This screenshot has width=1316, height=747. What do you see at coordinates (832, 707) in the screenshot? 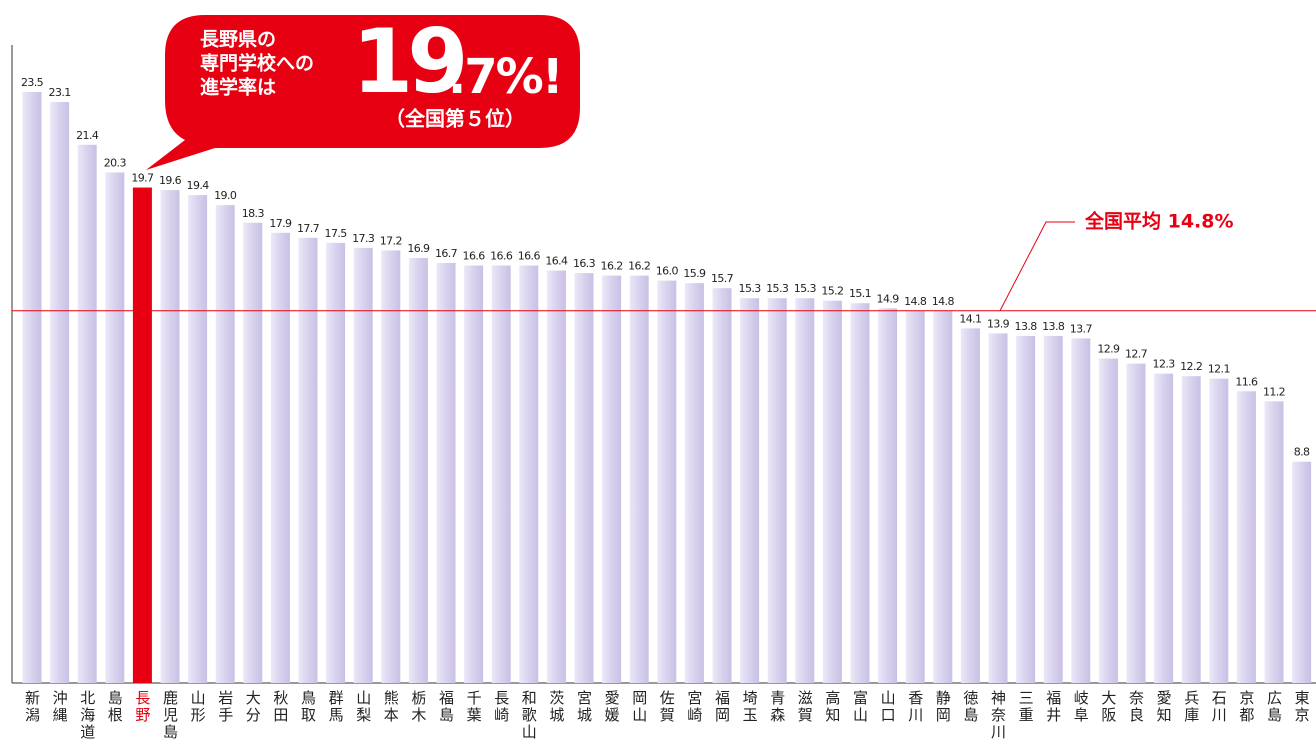
I see `x-tick-label: 高知` at bounding box center [832, 707].